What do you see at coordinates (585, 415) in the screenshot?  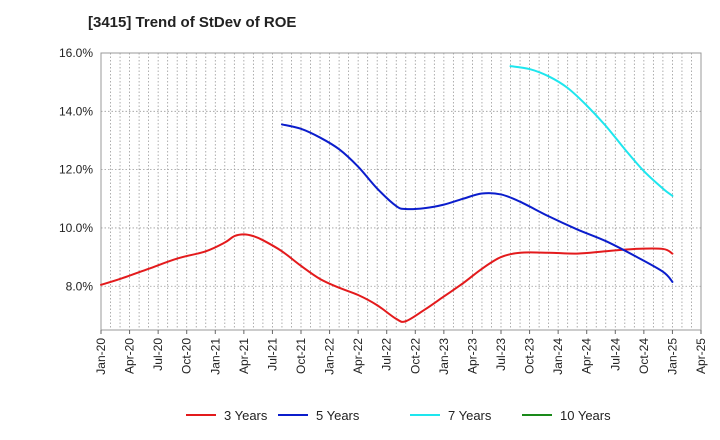 I see `legend-label-10-years: 10 Years` at bounding box center [585, 415].